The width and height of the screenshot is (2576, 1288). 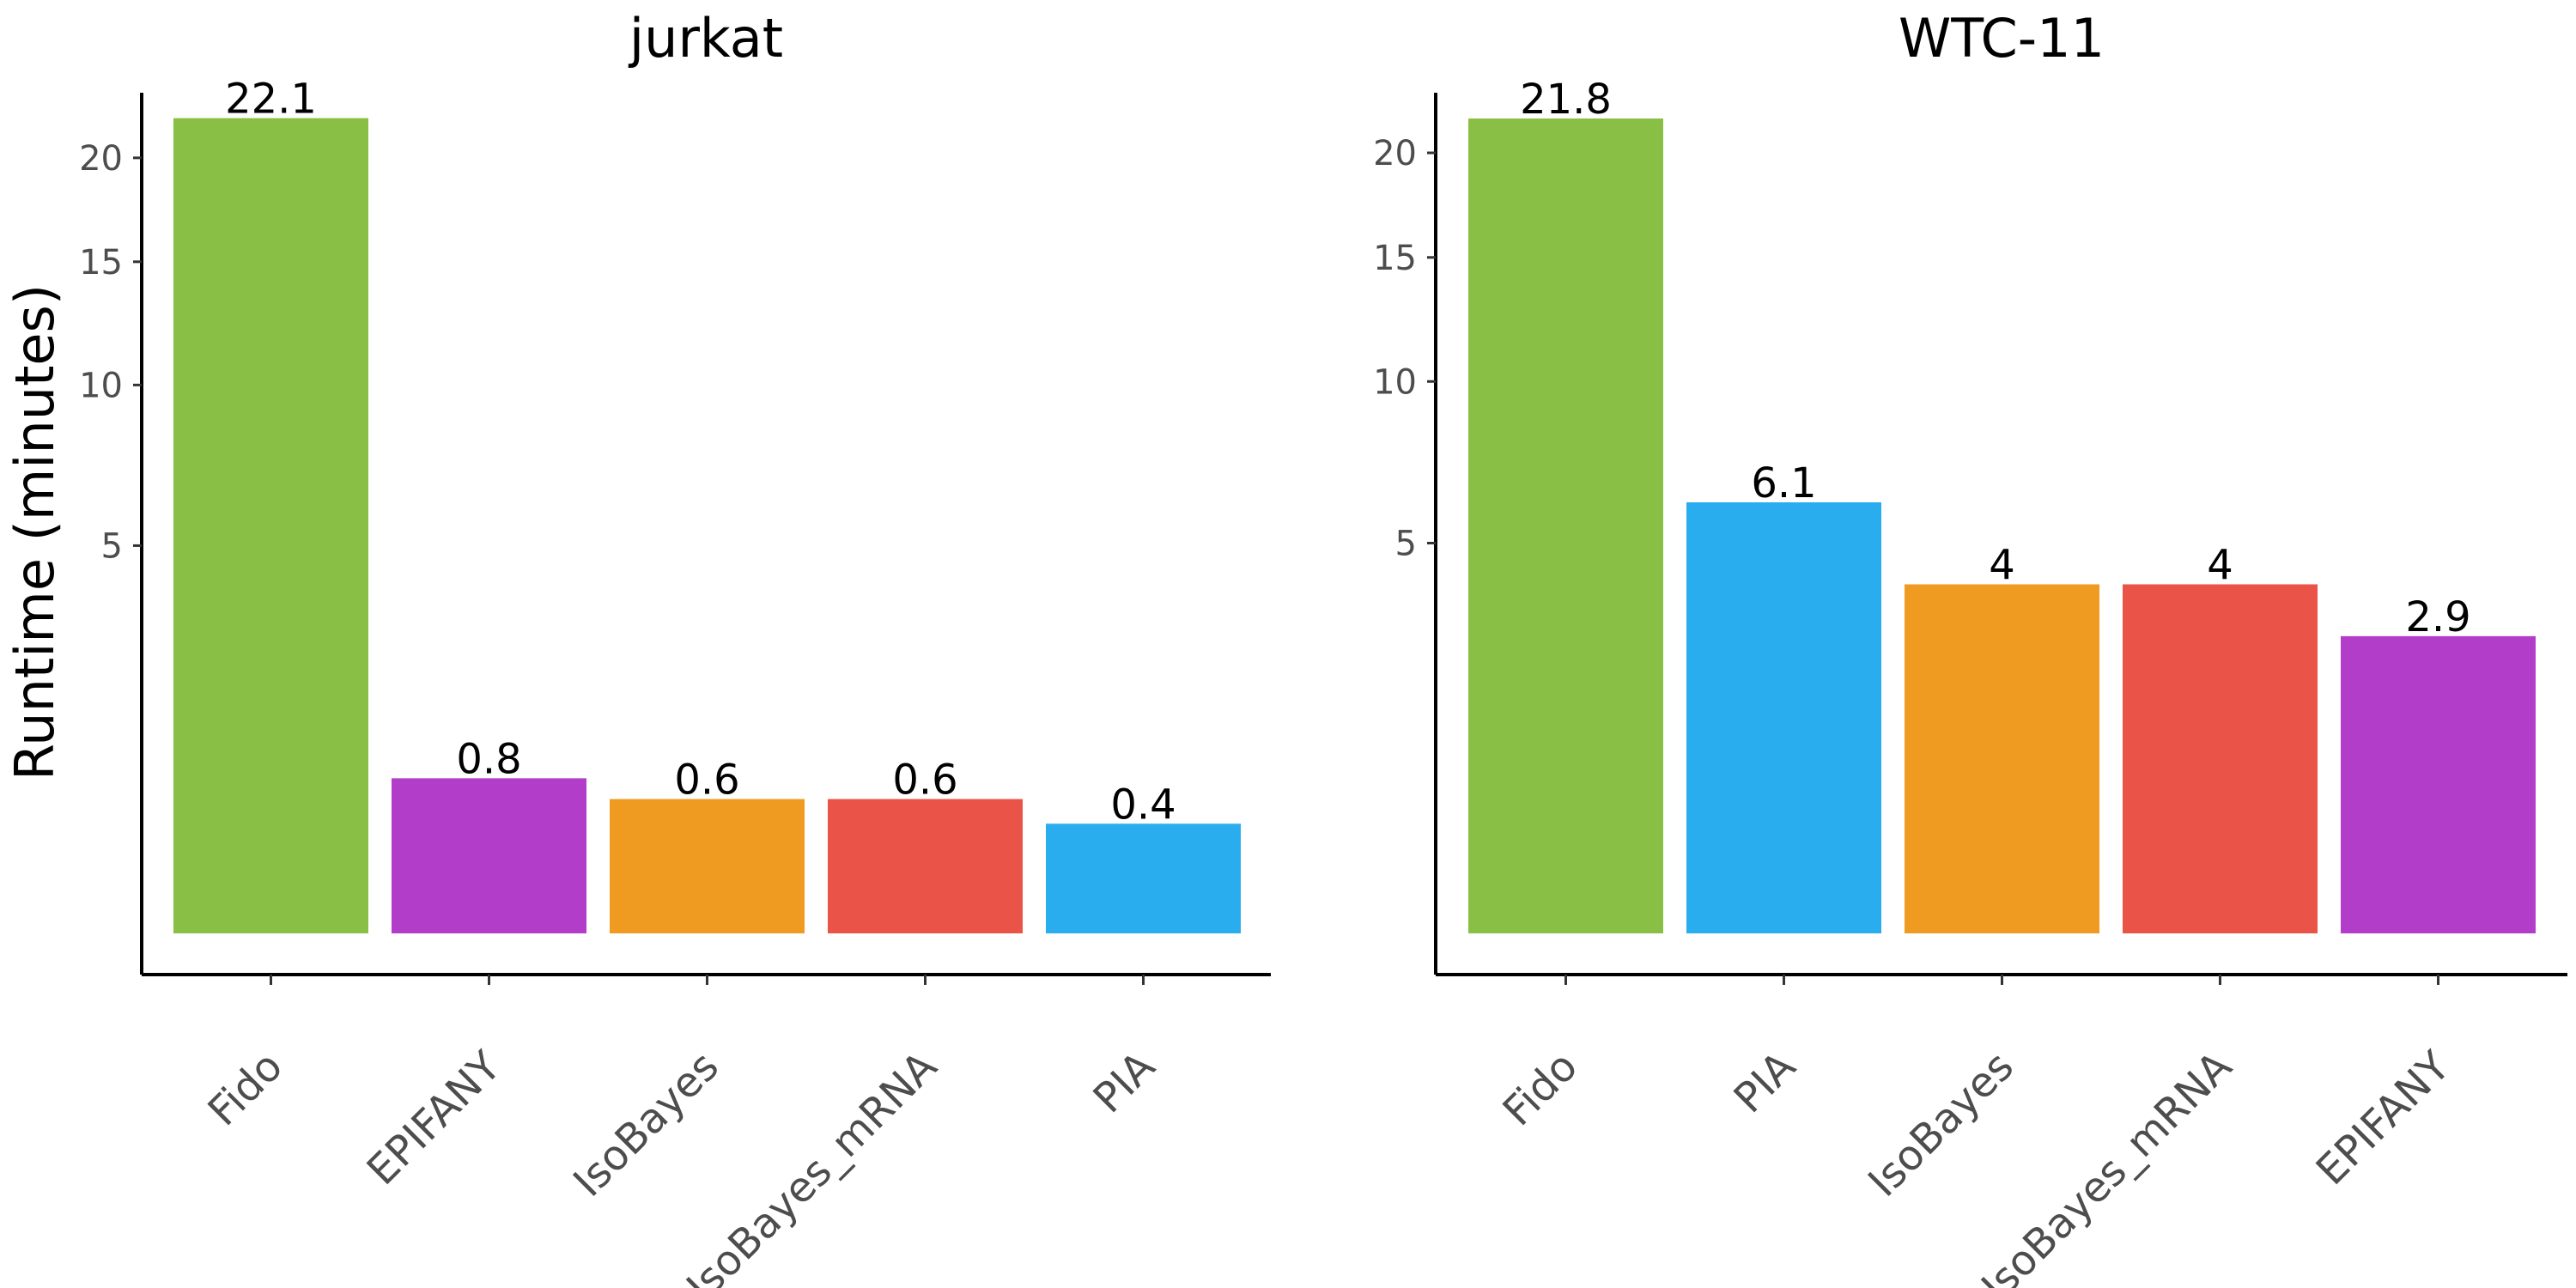 What do you see at coordinates (488, 759) in the screenshot?
I see `data-label: 0.8` at bounding box center [488, 759].